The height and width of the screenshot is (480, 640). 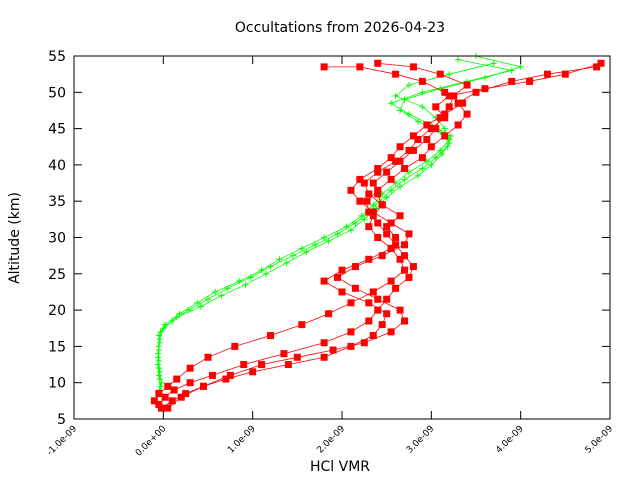 What do you see at coordinates (57, 202) in the screenshot?
I see `y-tick-label: 35` at bounding box center [57, 202].